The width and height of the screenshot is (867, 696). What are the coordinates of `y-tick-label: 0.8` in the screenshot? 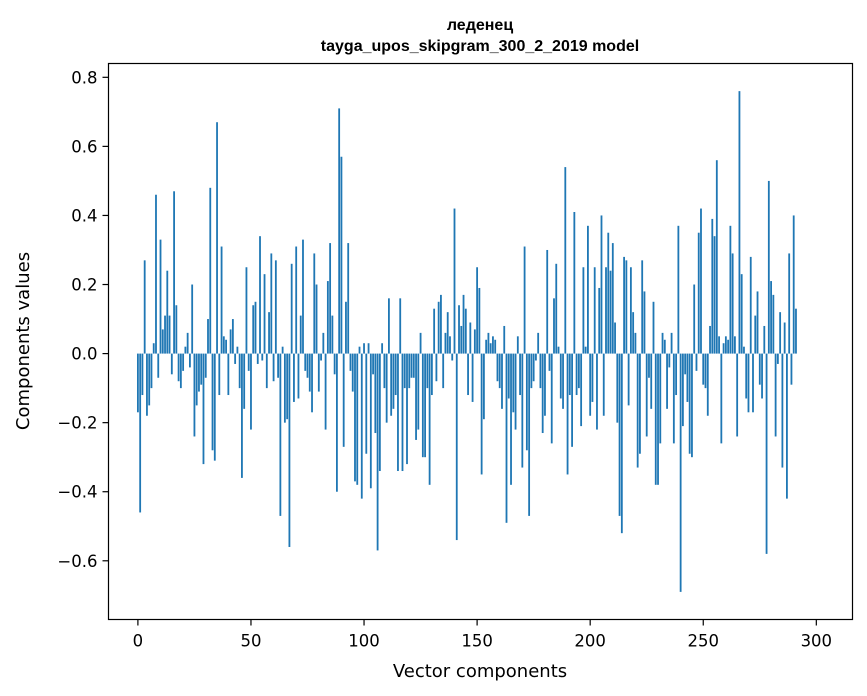 It's located at (84, 77).